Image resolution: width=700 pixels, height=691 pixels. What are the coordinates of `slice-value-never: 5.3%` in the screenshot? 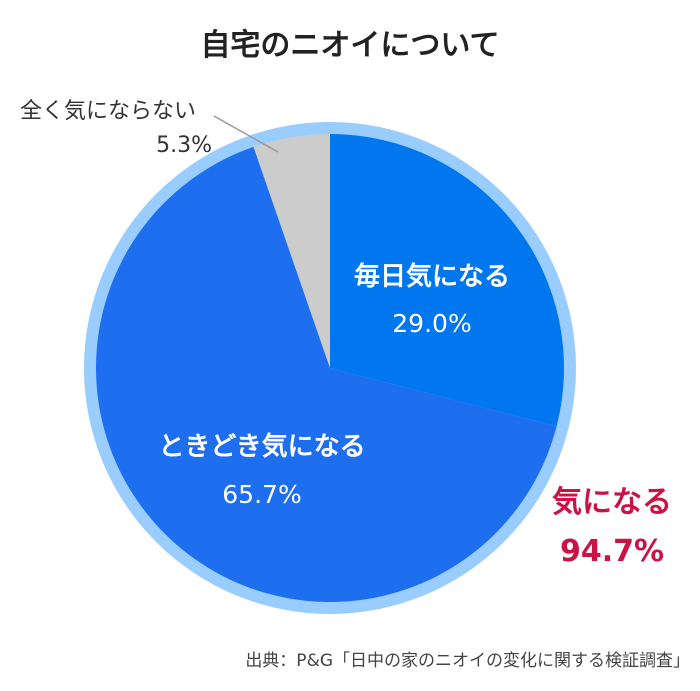 It's located at (184, 145).